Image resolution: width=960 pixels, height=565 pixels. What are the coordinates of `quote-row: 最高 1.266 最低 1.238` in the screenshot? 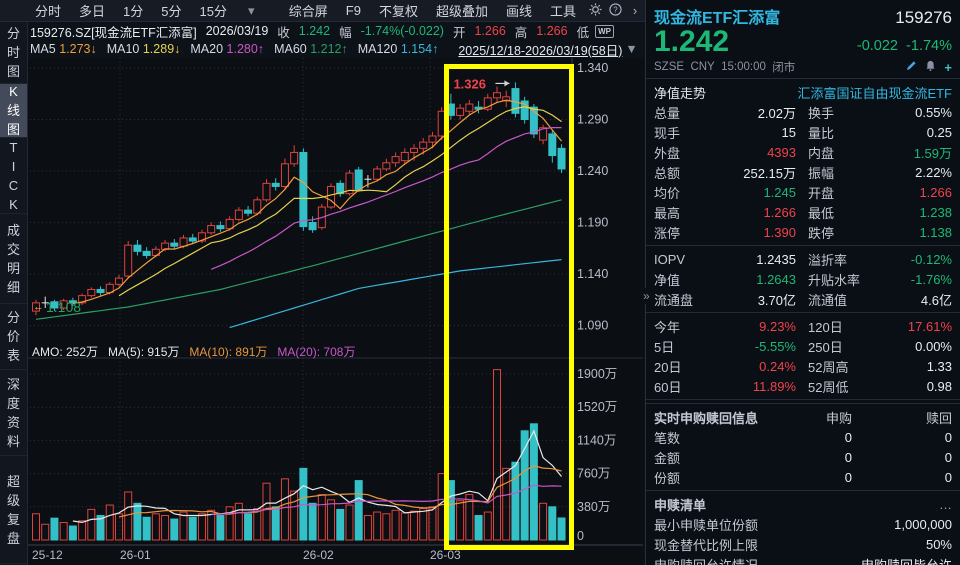 It's located at (803, 212).